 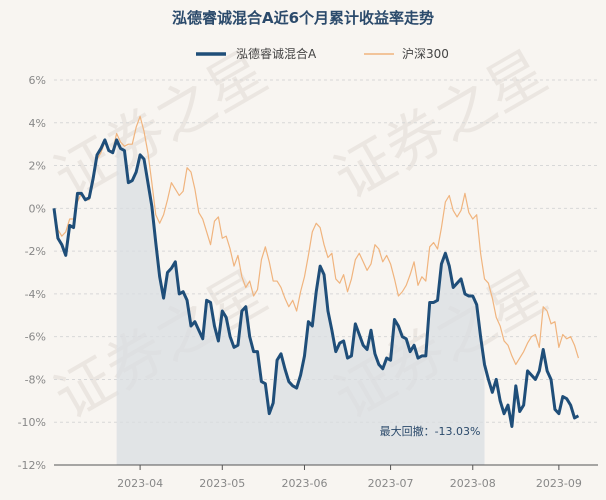 What do you see at coordinates (37, 166) in the screenshot?
I see `y-tick-label: 2%` at bounding box center [37, 166].